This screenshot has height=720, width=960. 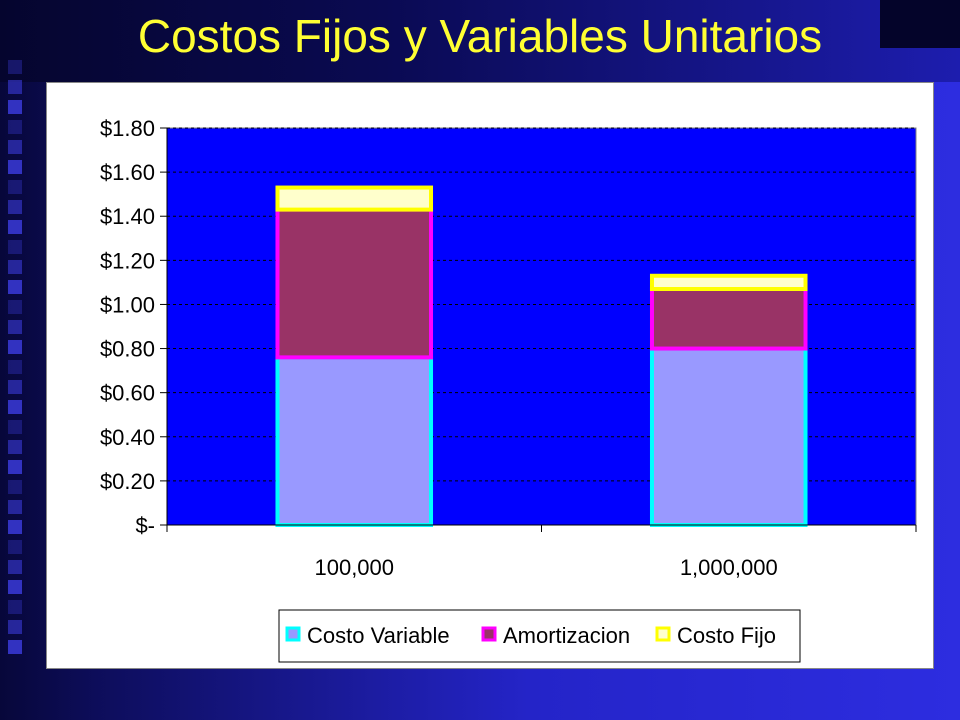 What do you see at coordinates (293, 634) in the screenshot?
I see `legend-swatch-costo-variable` at bounding box center [293, 634].